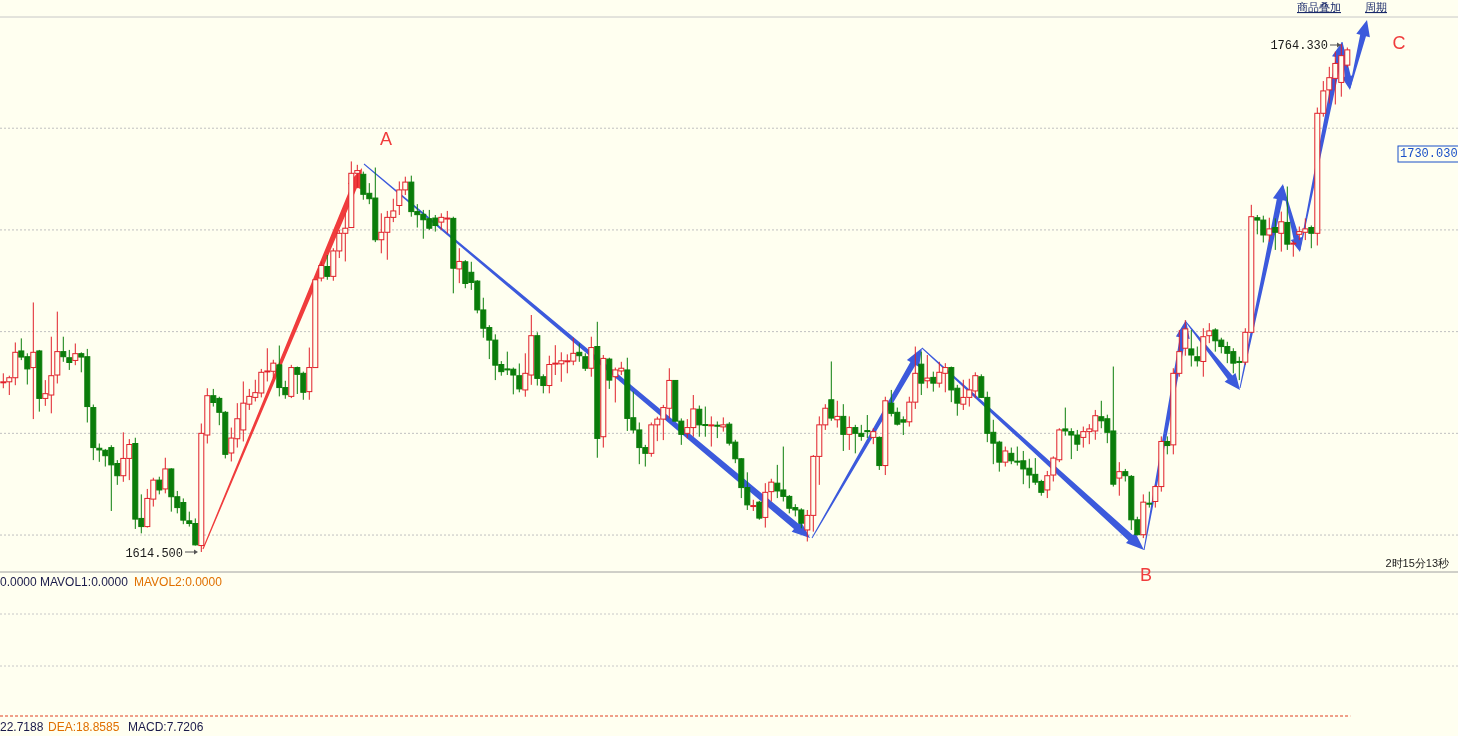  I want to click on text: C, so click(1399, 43).